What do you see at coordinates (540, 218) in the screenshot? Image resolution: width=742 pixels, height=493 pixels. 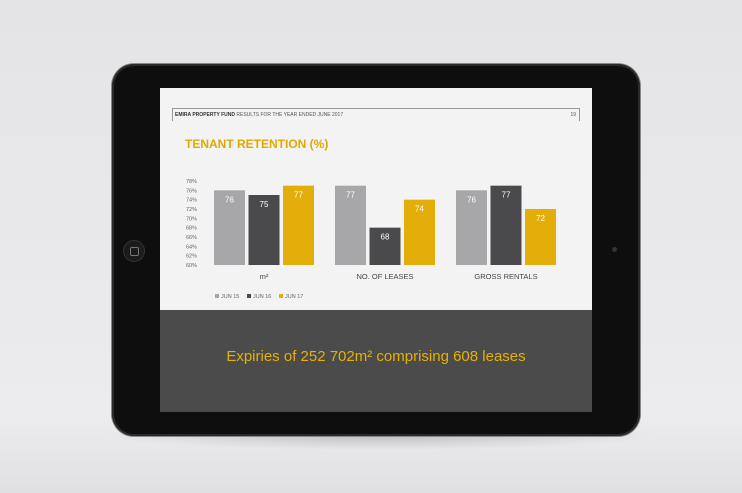 I see `data-label: 72` at bounding box center [540, 218].